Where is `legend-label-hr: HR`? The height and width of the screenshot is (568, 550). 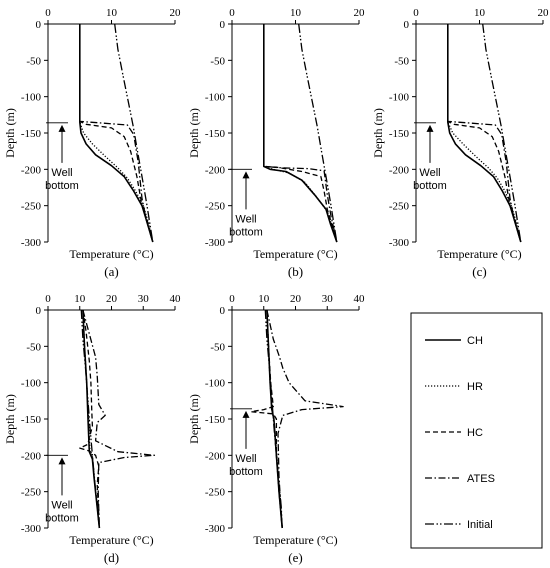 legend-label-hr: HR is located at coordinates (475, 387).